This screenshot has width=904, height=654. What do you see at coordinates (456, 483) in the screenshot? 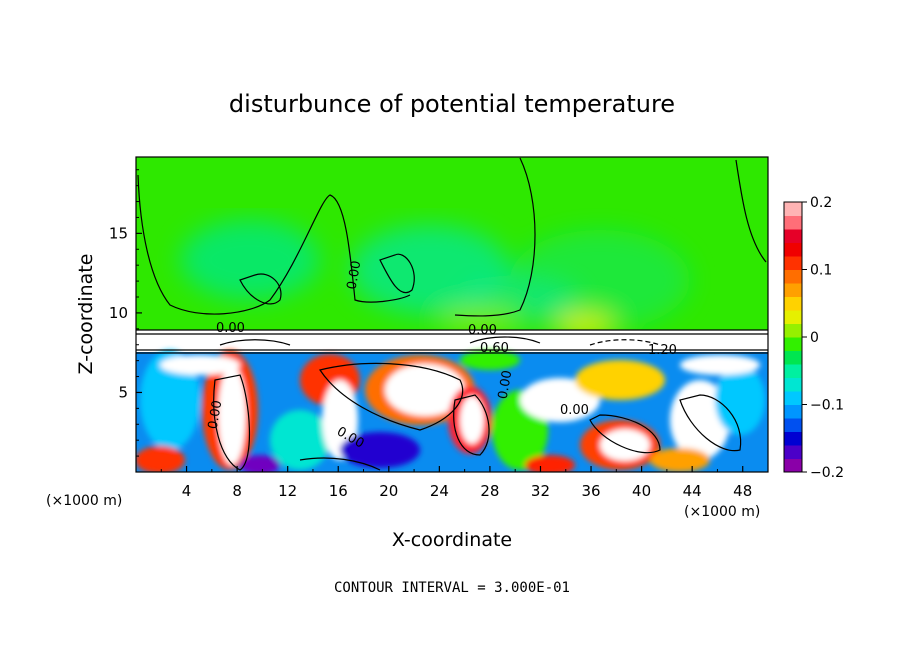
I see `x-axis: 4 8 12 16 20 24 28 32 36 40 44 48` at bounding box center [456, 483].